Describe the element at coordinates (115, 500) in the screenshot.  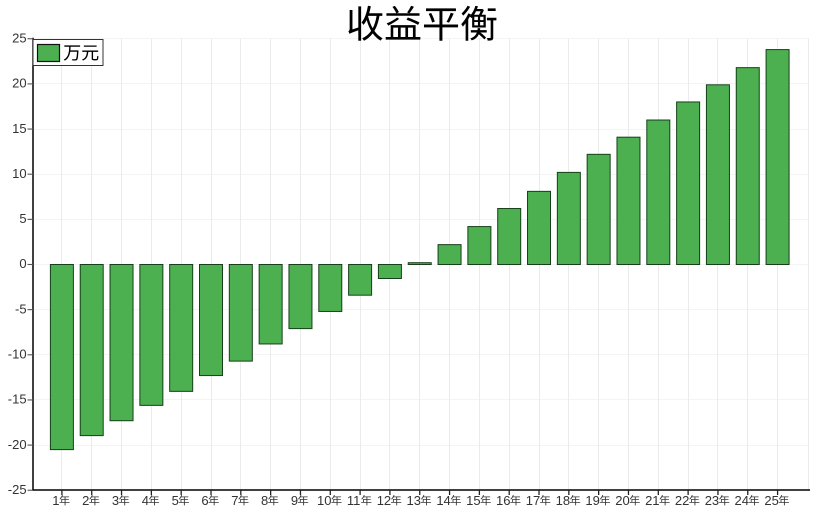
I see `svg-text: 3` at that location.